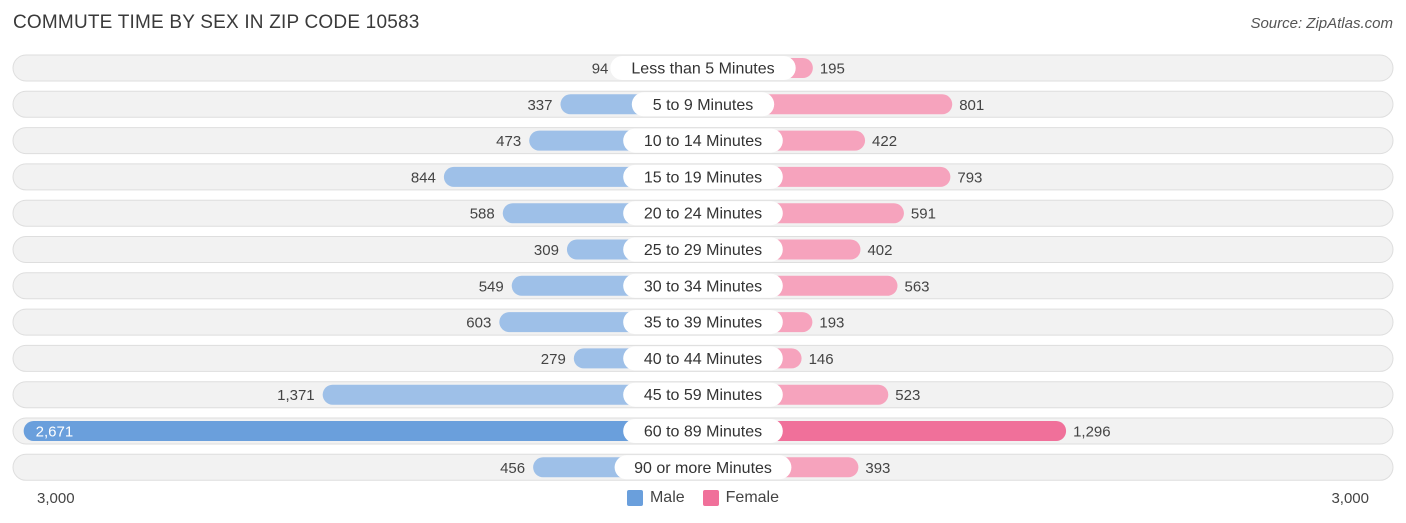 The height and width of the screenshot is (523, 1406). I want to click on category-label: 10 to 14 Minutes, so click(703, 141).